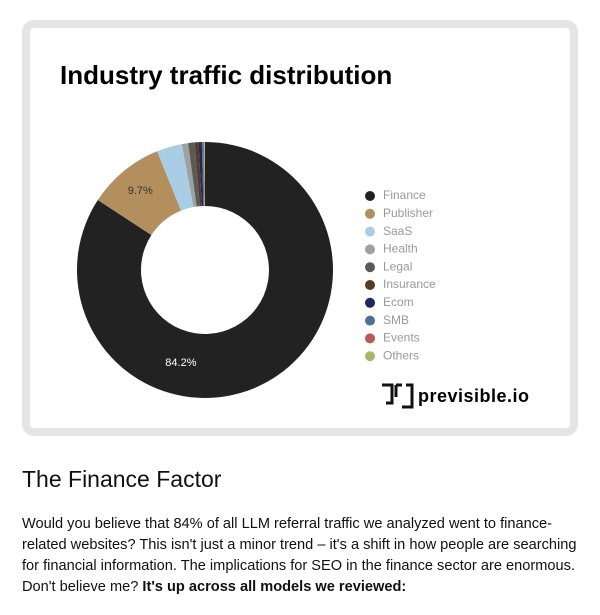  Describe the element at coordinates (122, 479) in the screenshot. I see `heading: The Finance Factor` at that location.